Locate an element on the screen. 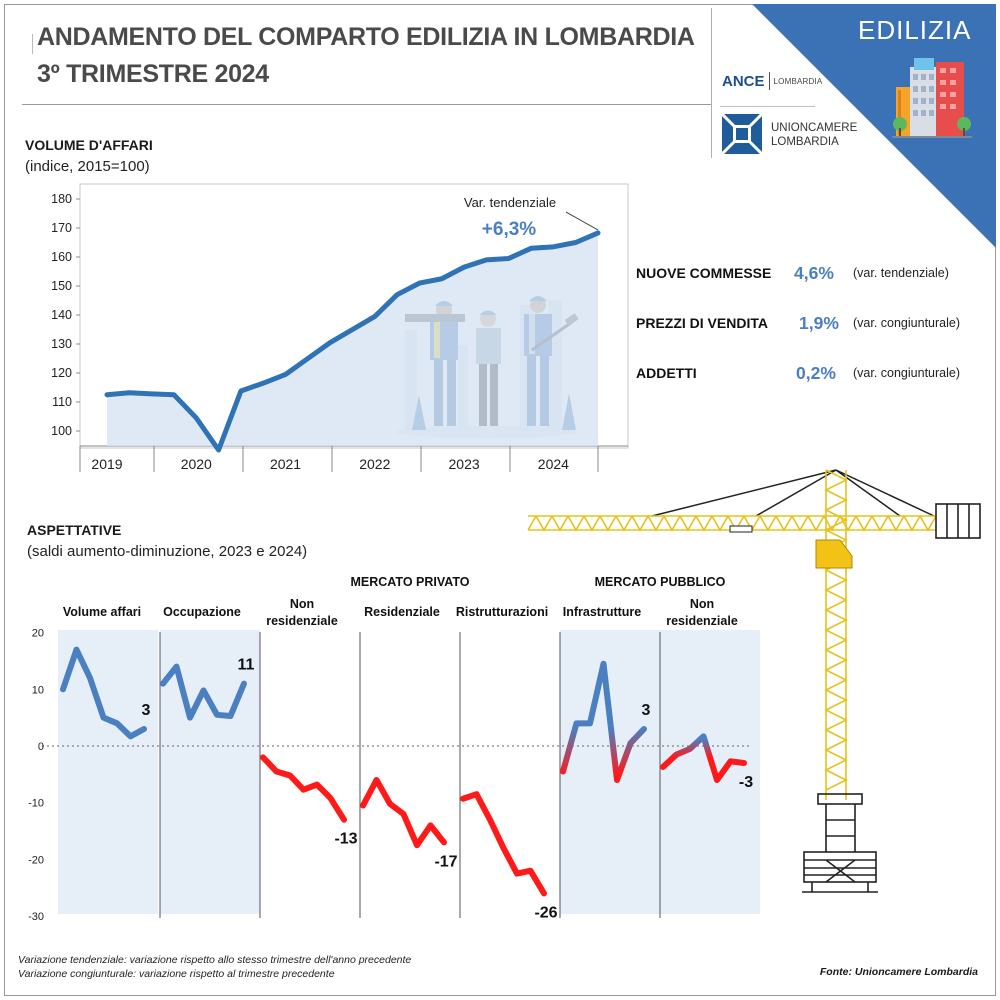 The image size is (1000, 1000). ance-logo: ANCE LOMBARDIA is located at coordinates (772, 81).